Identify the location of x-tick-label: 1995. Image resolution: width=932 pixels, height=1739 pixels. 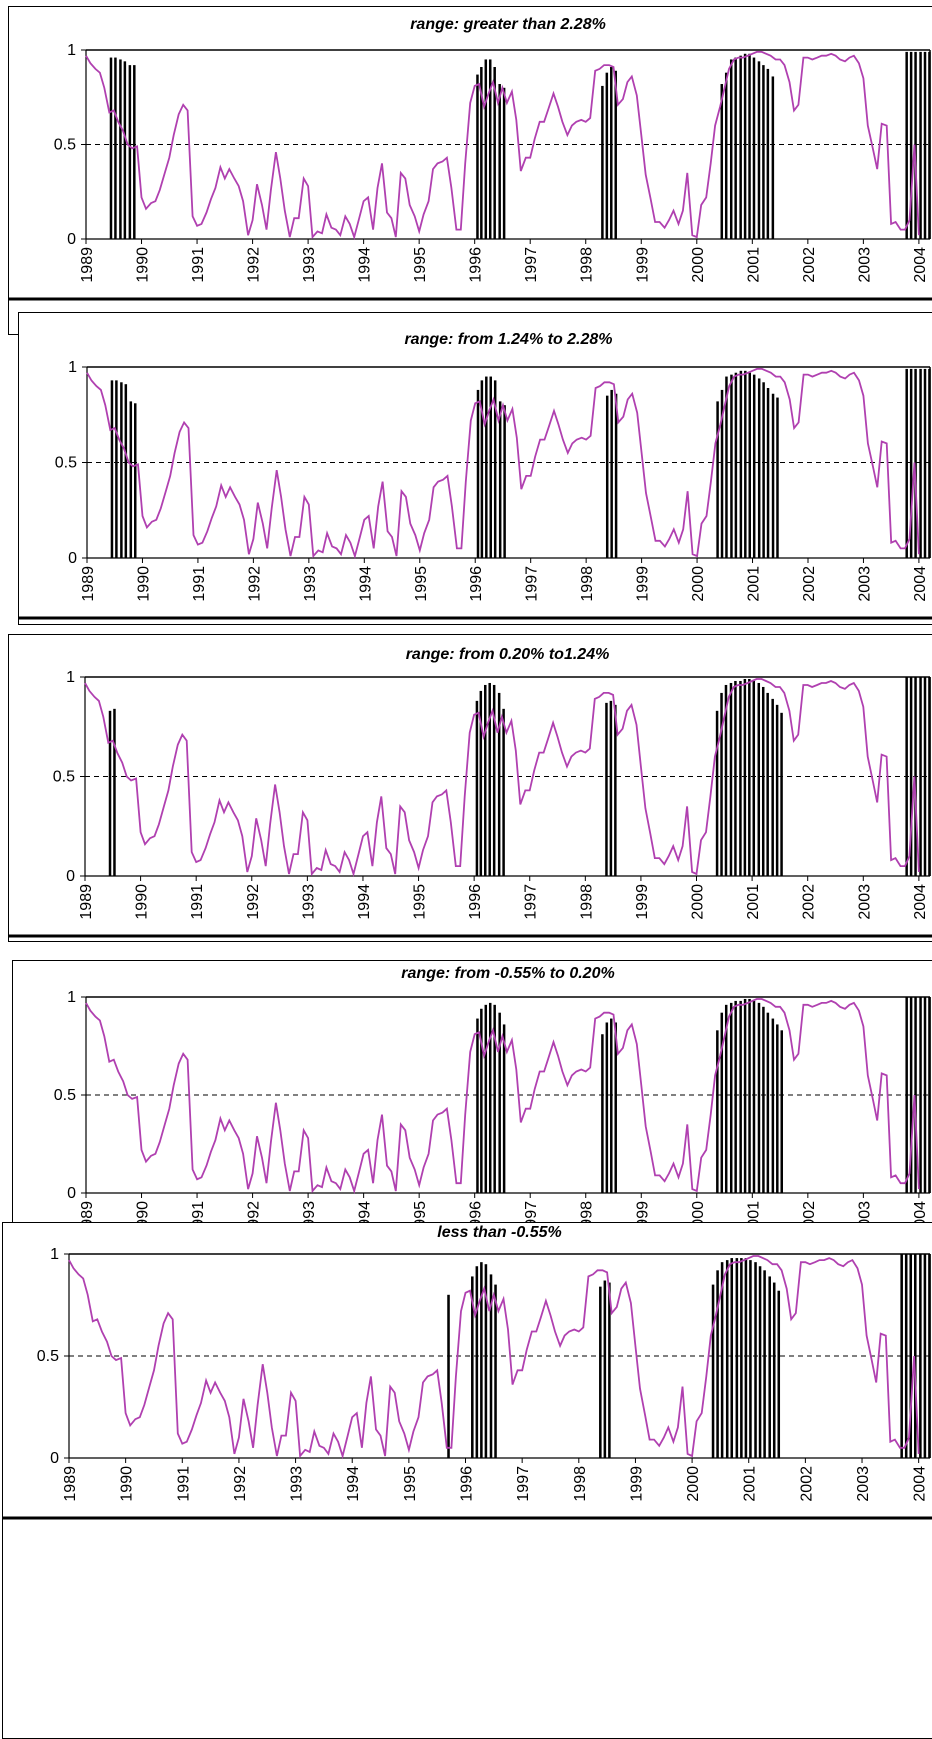
(410, 1484).